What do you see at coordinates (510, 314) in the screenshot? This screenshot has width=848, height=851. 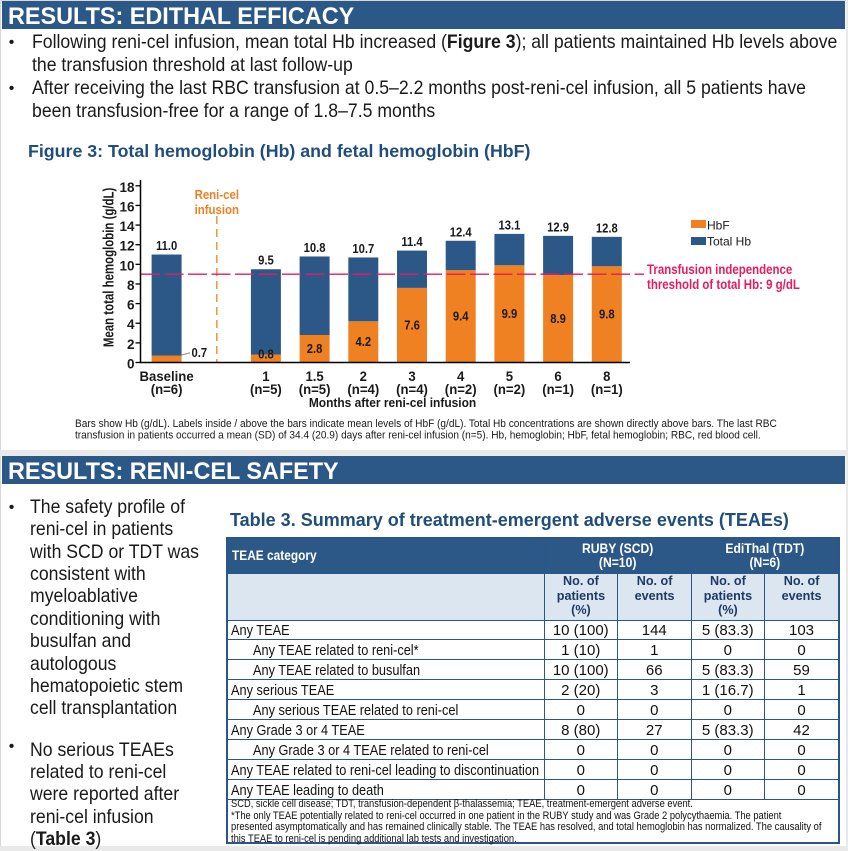 I see `svg-text: 9.9` at bounding box center [510, 314].